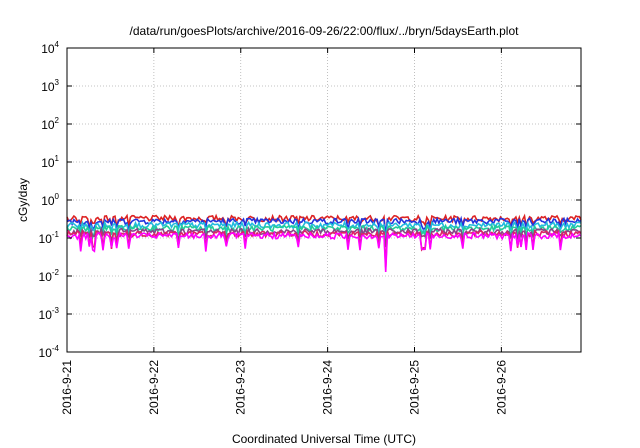 The image size is (640, 448). Describe the element at coordinates (324, 439) in the screenshot. I see `x-axis-label: Coordinated Universal Time (UTC)` at that location.